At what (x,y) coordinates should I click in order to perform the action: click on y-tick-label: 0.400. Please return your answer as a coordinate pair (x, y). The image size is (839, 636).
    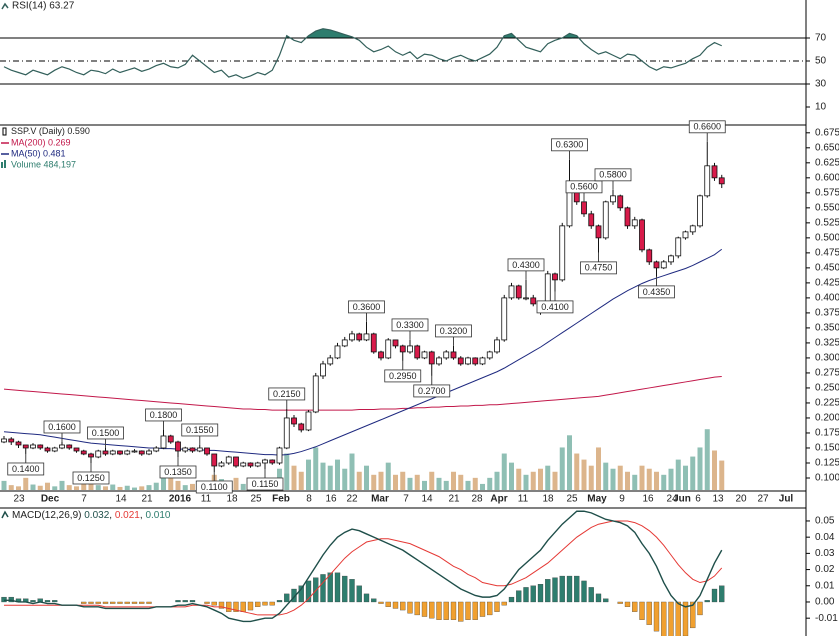
    Looking at the image, I should click on (827, 298).